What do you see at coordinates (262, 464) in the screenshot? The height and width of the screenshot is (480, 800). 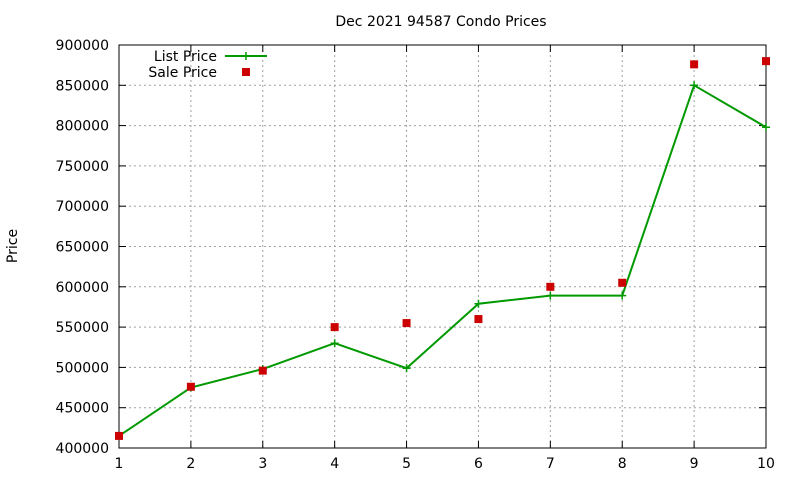 I see `x-tick-label: 3` at bounding box center [262, 464].